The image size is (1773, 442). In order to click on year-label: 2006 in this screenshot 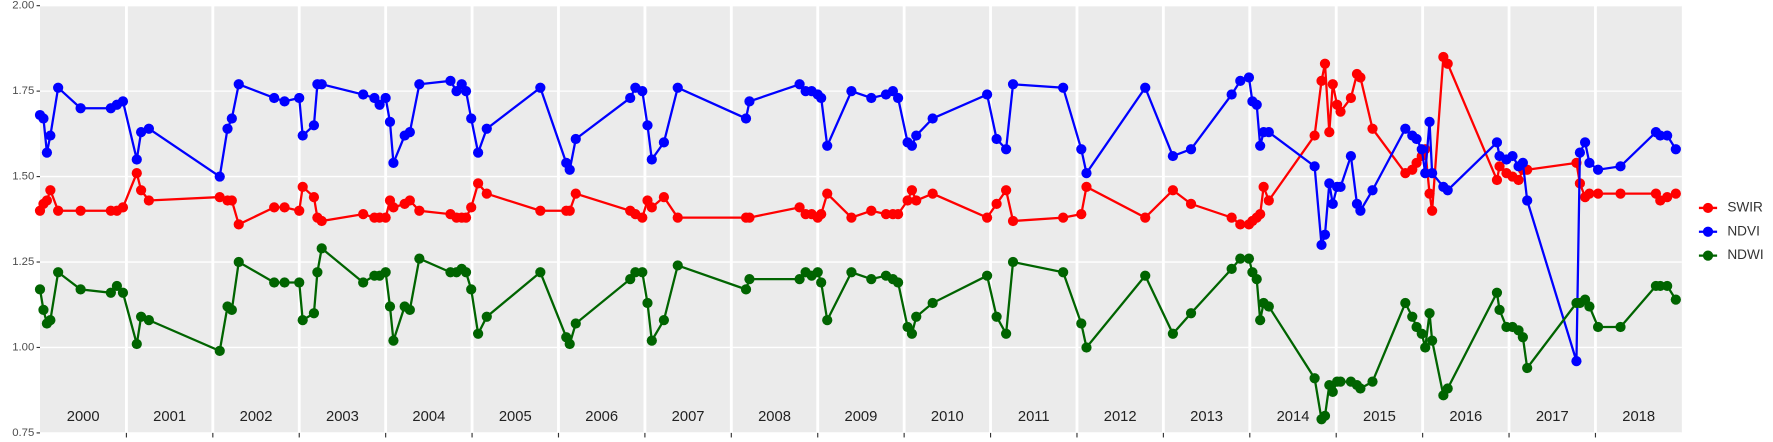, I will do `click(601, 417)`.